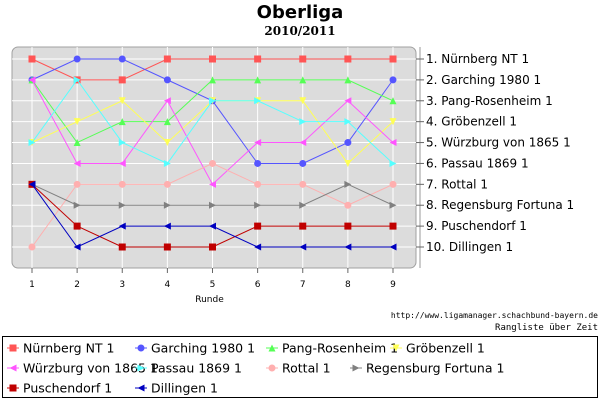 This screenshot has width=600, height=400. What do you see at coordinates (306, 368) in the screenshot?
I see `legend-label: Rottal 1` at bounding box center [306, 368].